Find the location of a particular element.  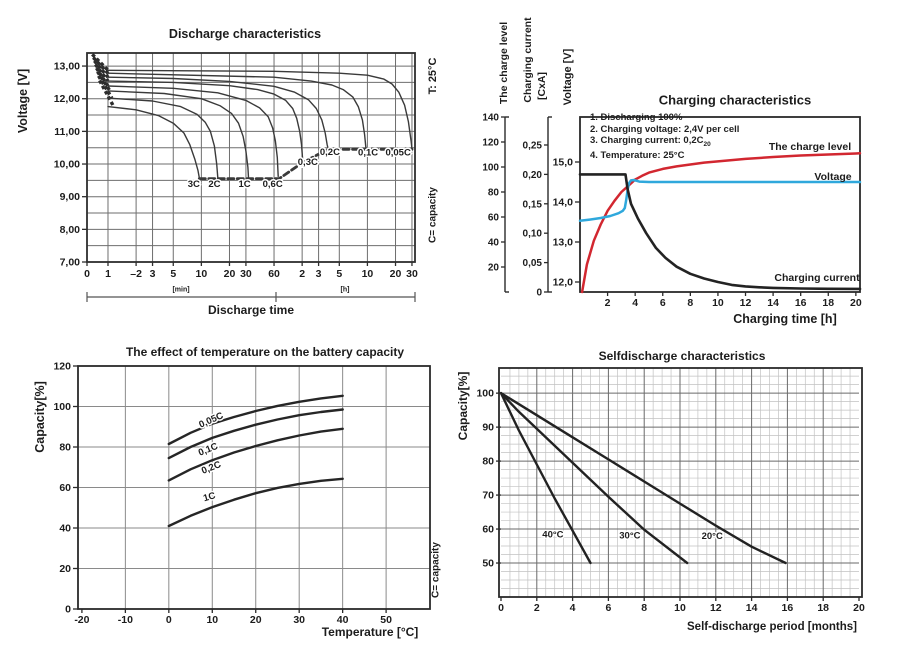

discharge-time-axis-label: Discharge time is located at coordinates (251, 310).